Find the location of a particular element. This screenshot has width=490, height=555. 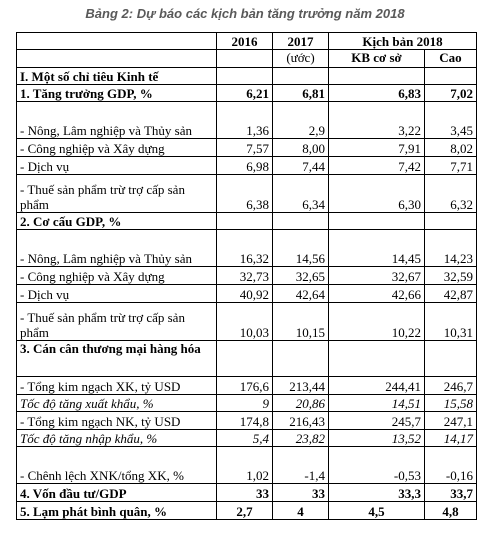

header-row-2: (ước) KB cơ sở Cao is located at coordinates (246, 58).